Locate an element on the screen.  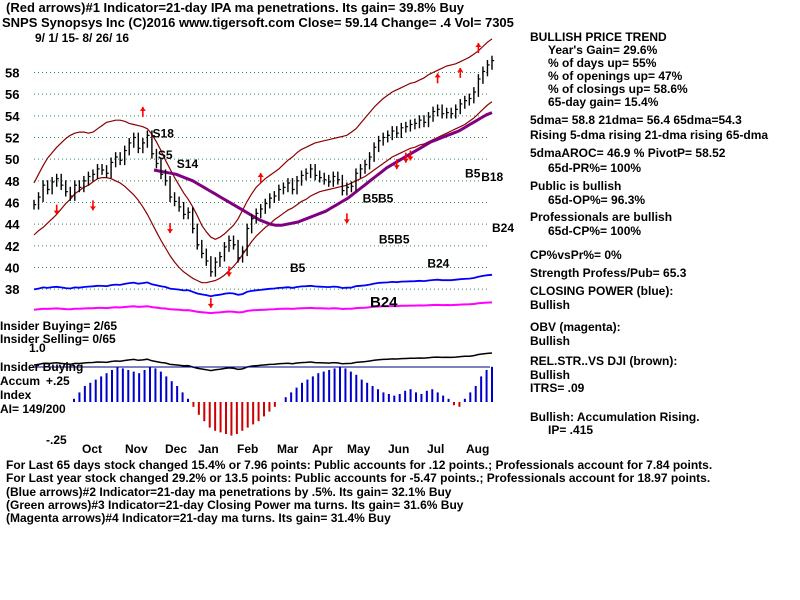
rp-aroc: 5dmaAROC= 46.9 % PivotP= 58.52 is located at coordinates (628, 153).